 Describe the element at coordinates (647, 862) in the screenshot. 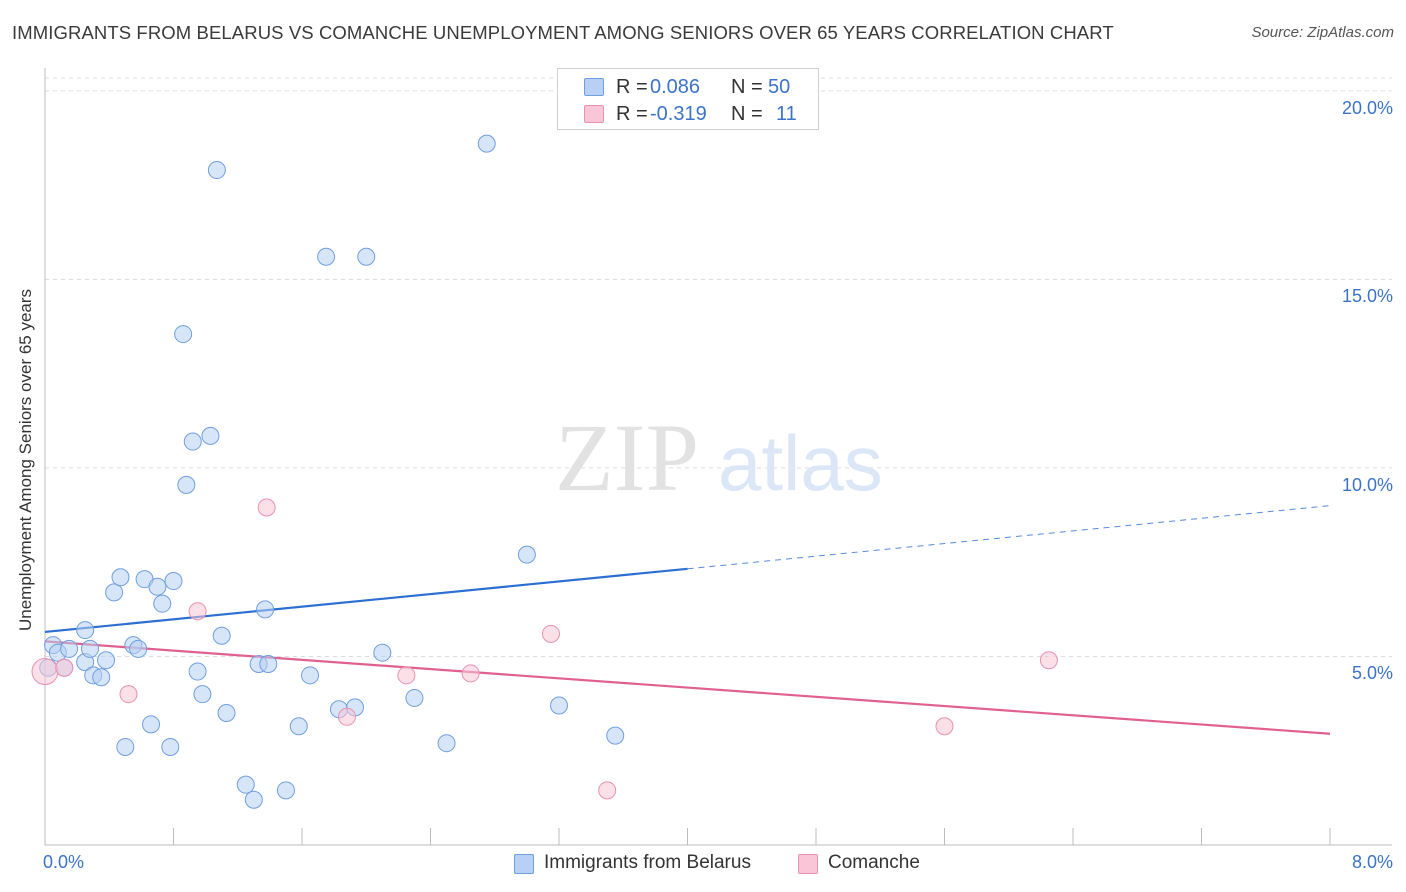

I see `bottom-legend-label-belarus: Immigrants from Belarus` at that location.